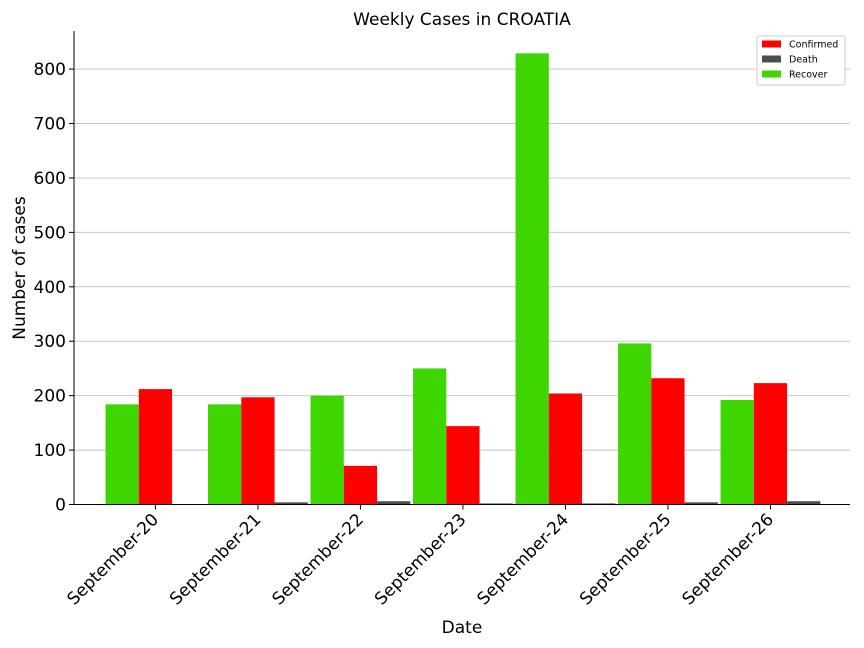  Describe the element at coordinates (60, 506) in the screenshot. I see `y-tick-label: 0` at that location.